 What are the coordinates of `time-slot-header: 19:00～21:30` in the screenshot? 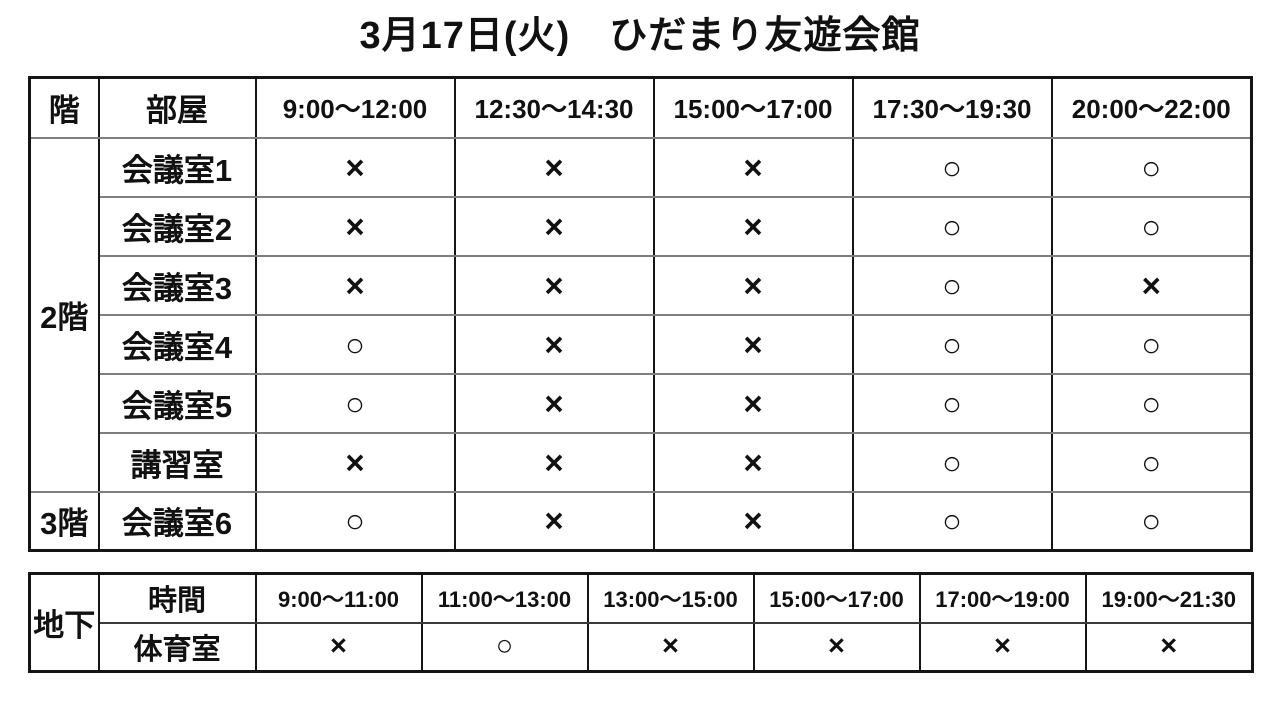 It's located at (1169, 598).